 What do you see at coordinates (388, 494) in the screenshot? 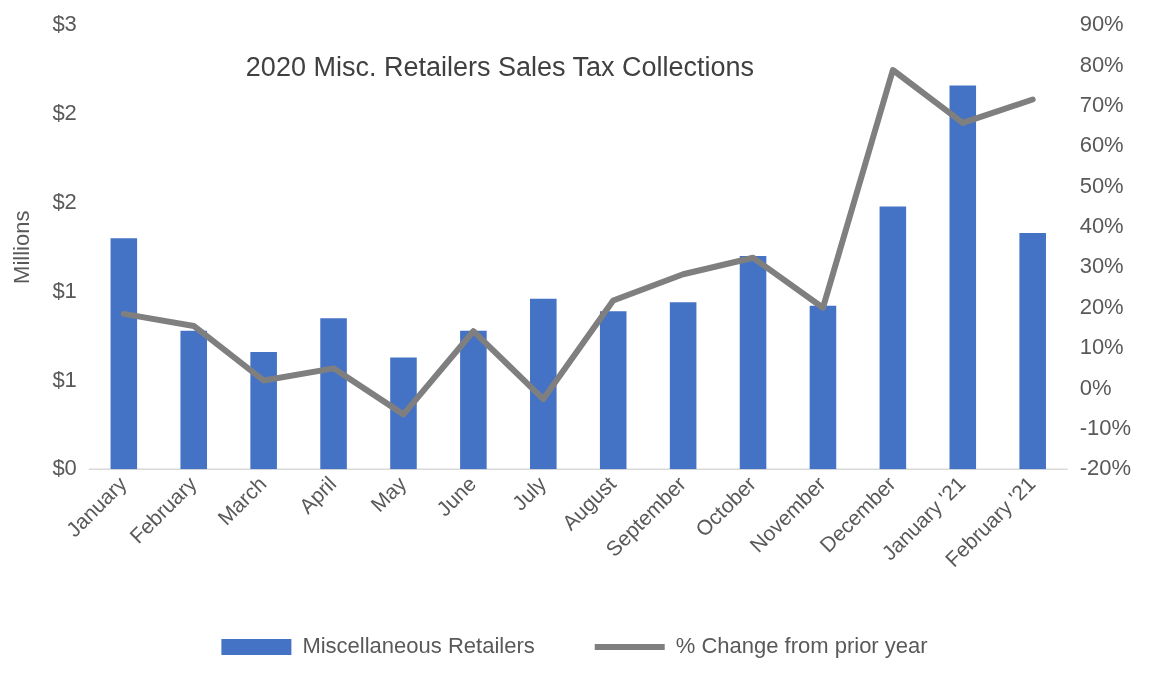
I see `x-tick-label: May` at bounding box center [388, 494].